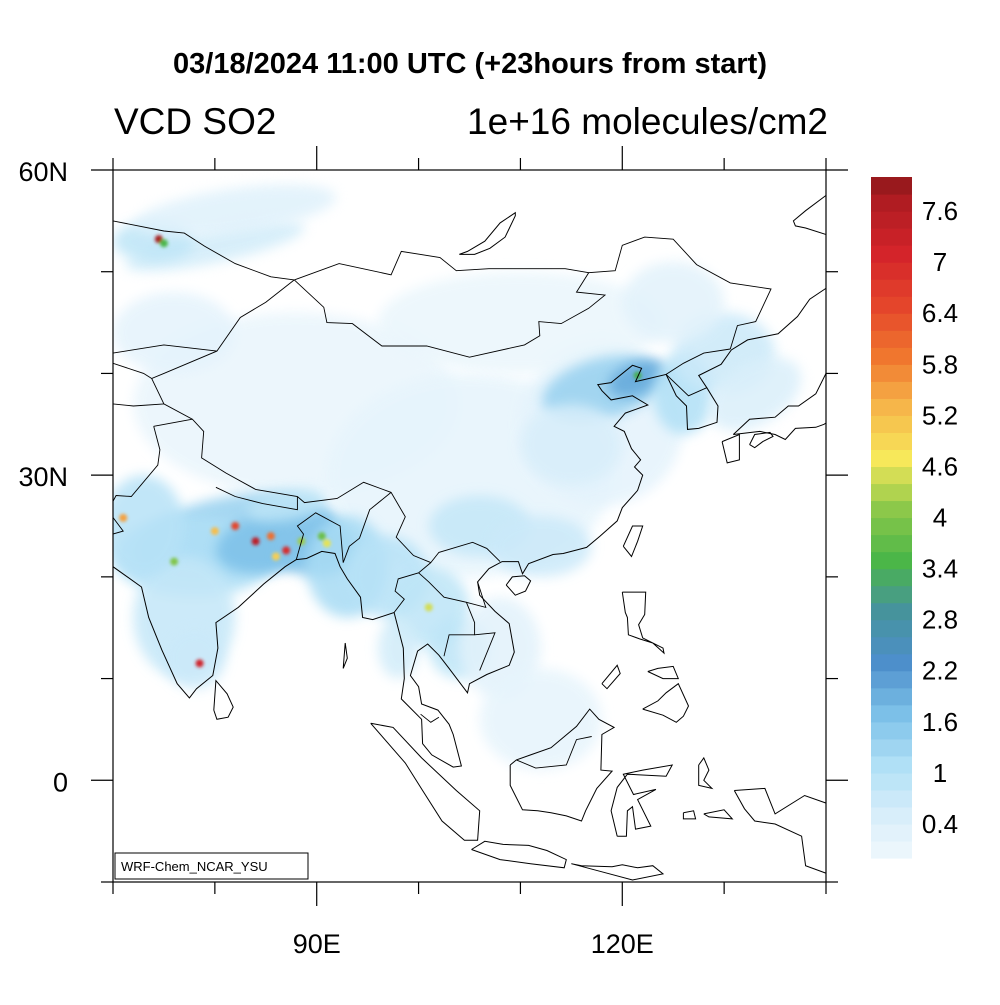 The image size is (1000, 1005). I want to click on colorbar-label: 4, so click(940, 518).